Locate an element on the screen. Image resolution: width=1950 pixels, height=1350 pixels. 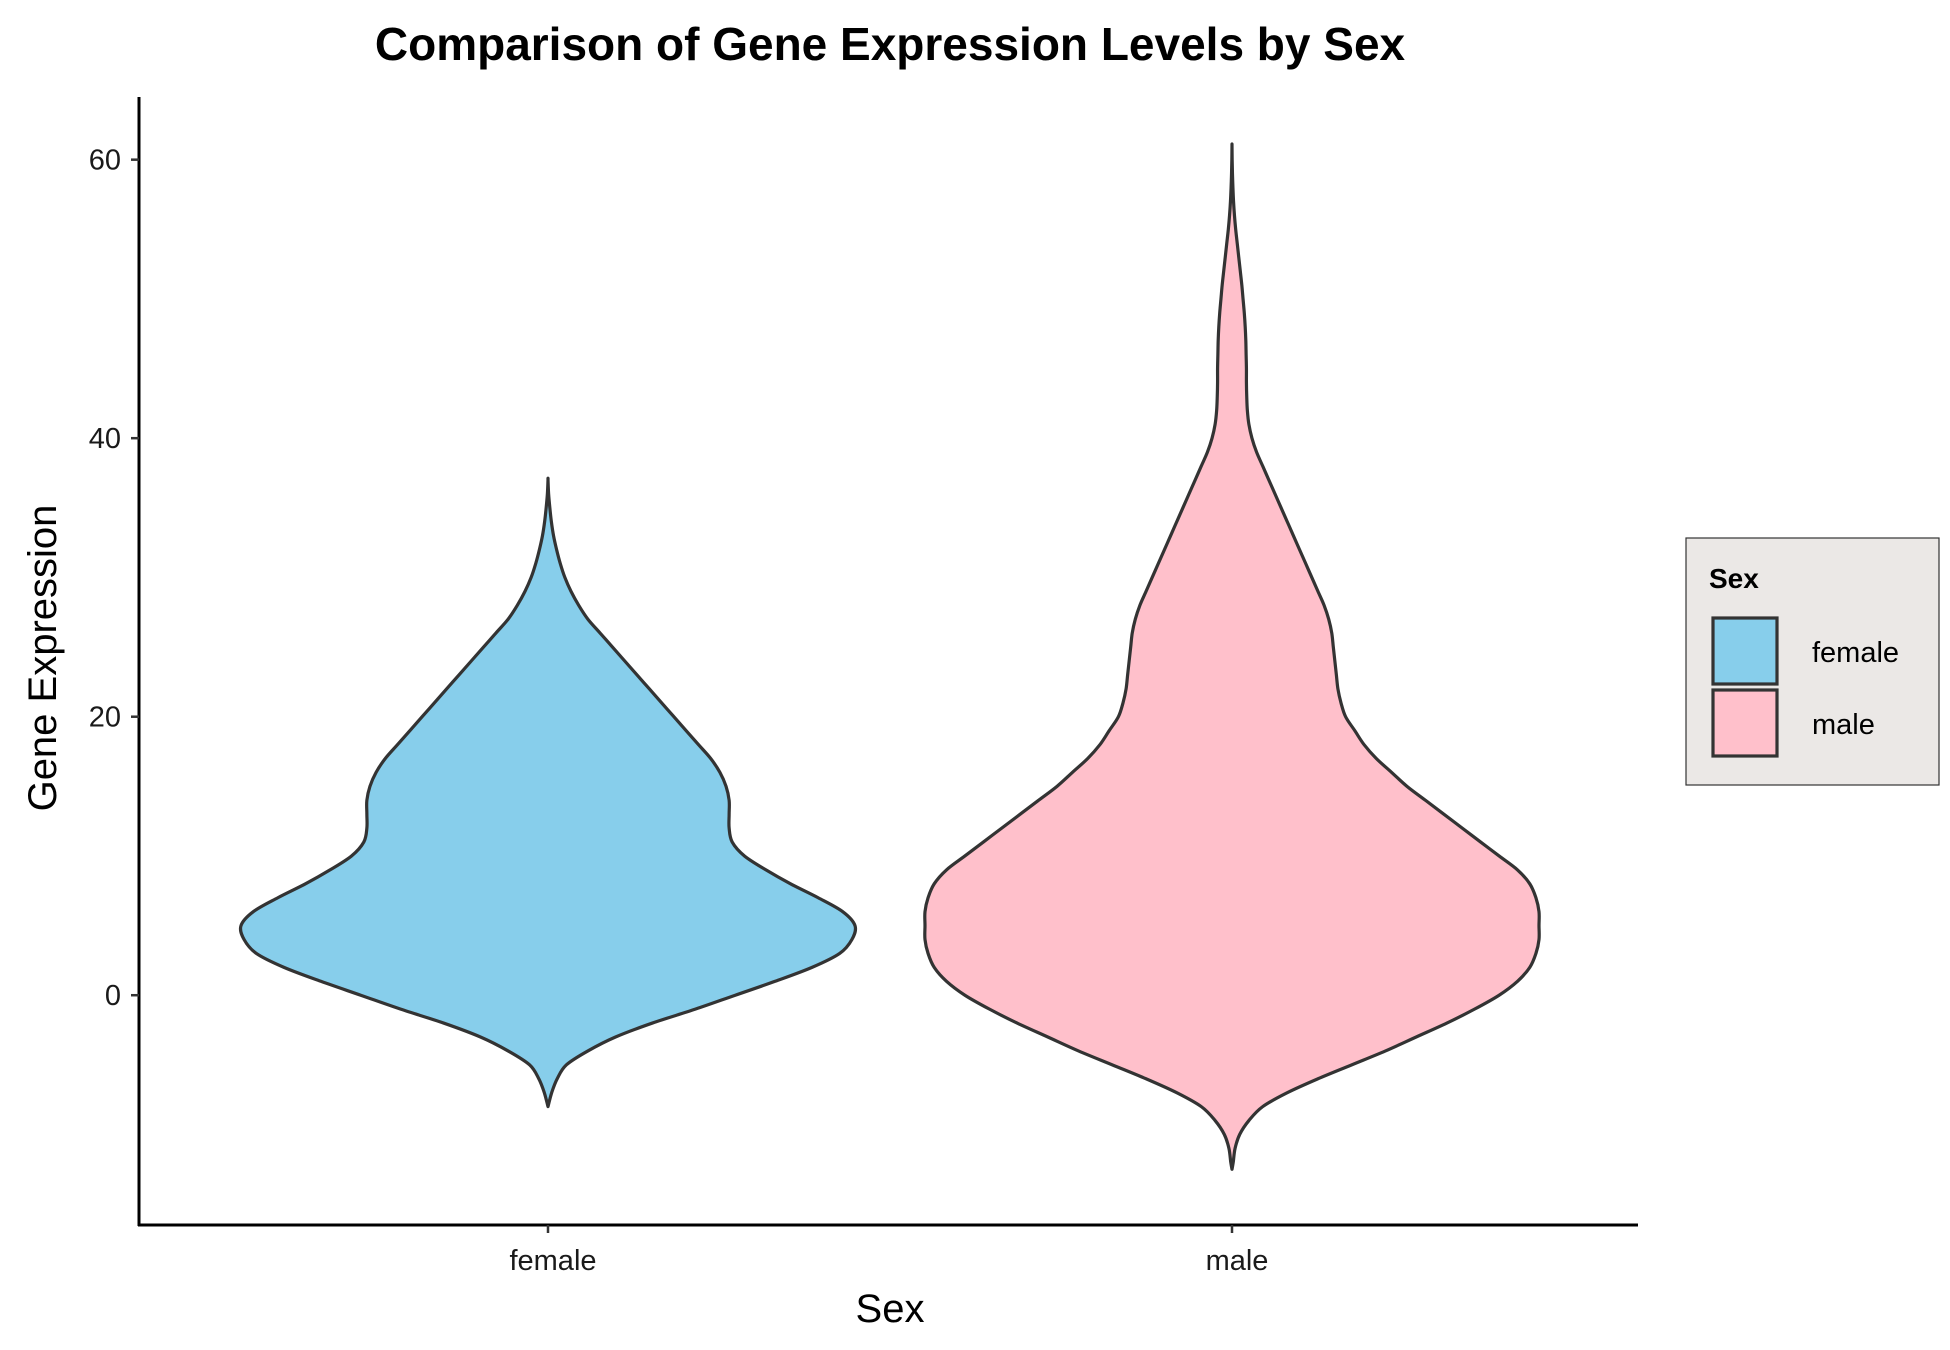
y-tick-label: 60 is located at coordinates (105, 161).